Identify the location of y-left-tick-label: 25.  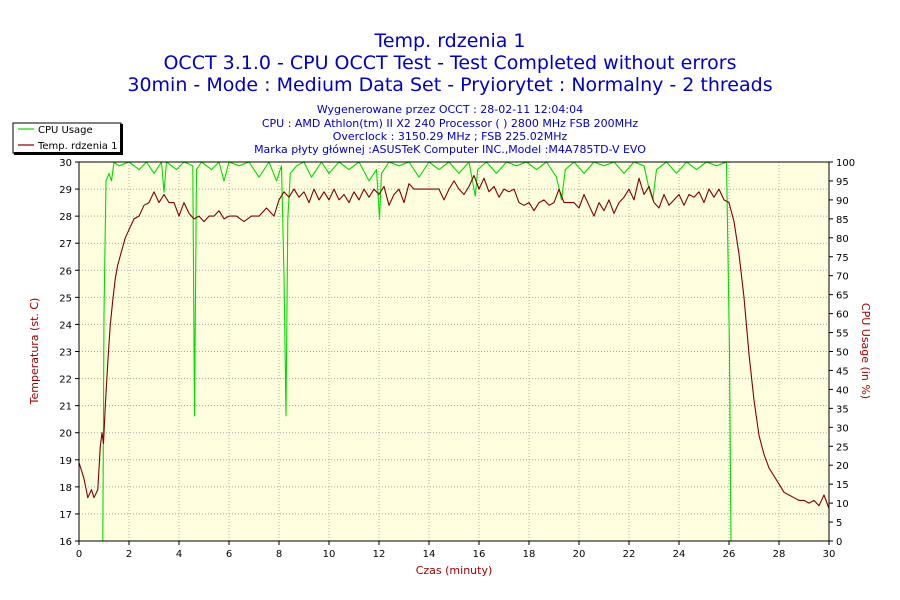
(65, 298).